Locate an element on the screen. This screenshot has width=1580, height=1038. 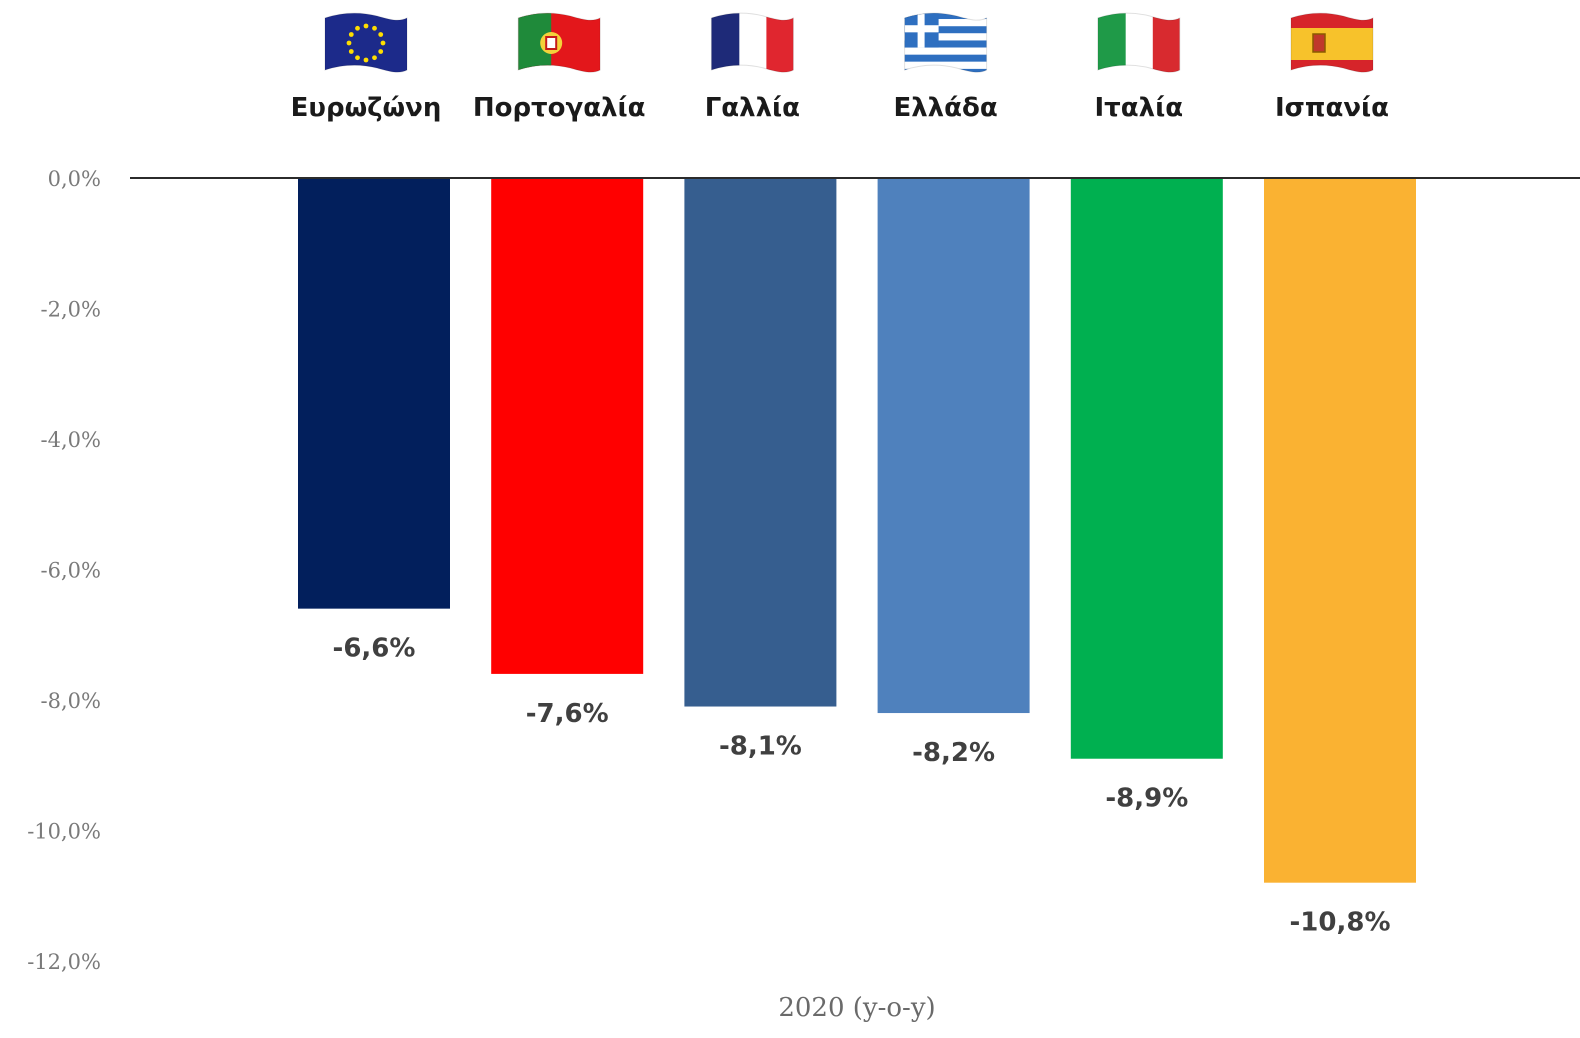
flags-layer is located at coordinates (849, 42).